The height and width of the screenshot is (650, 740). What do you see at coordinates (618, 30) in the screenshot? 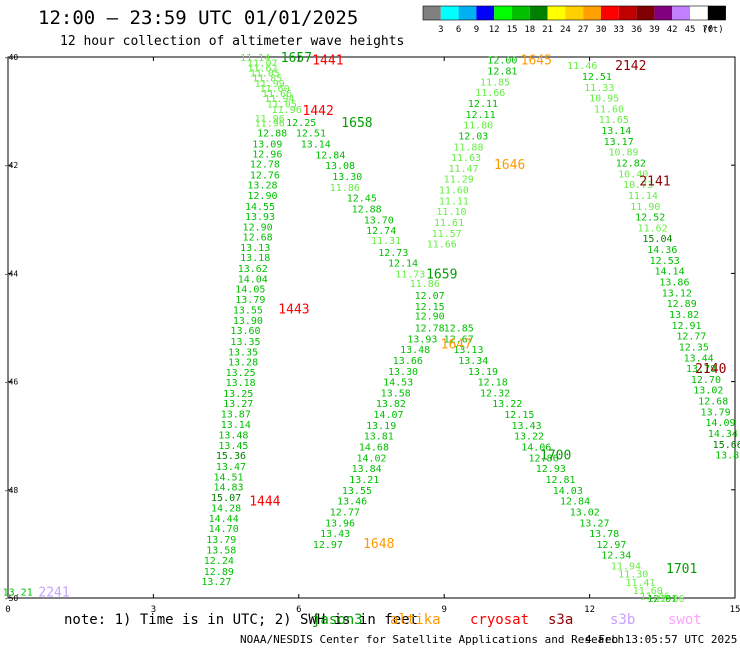
I see `colorbar-label: 33` at bounding box center [618, 30].